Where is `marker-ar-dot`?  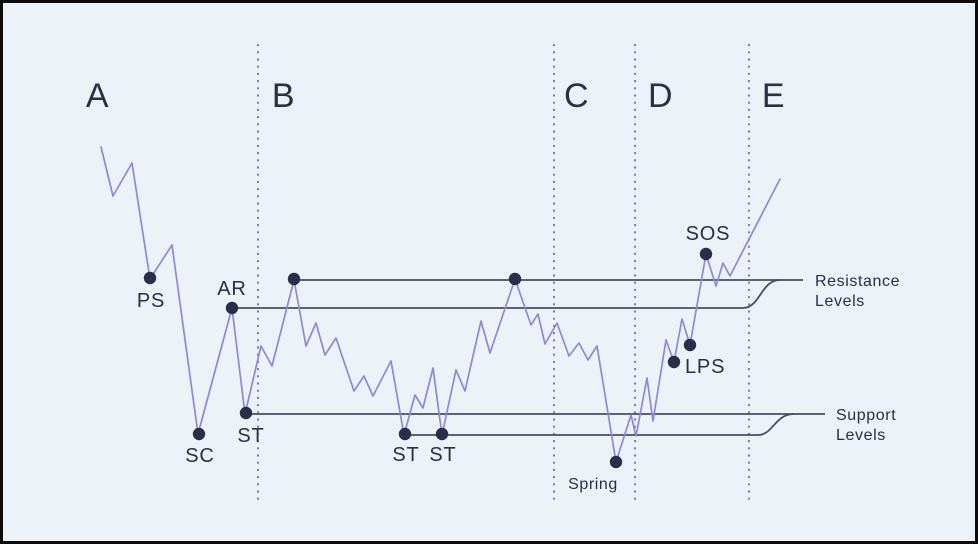 marker-ar-dot is located at coordinates (232, 308).